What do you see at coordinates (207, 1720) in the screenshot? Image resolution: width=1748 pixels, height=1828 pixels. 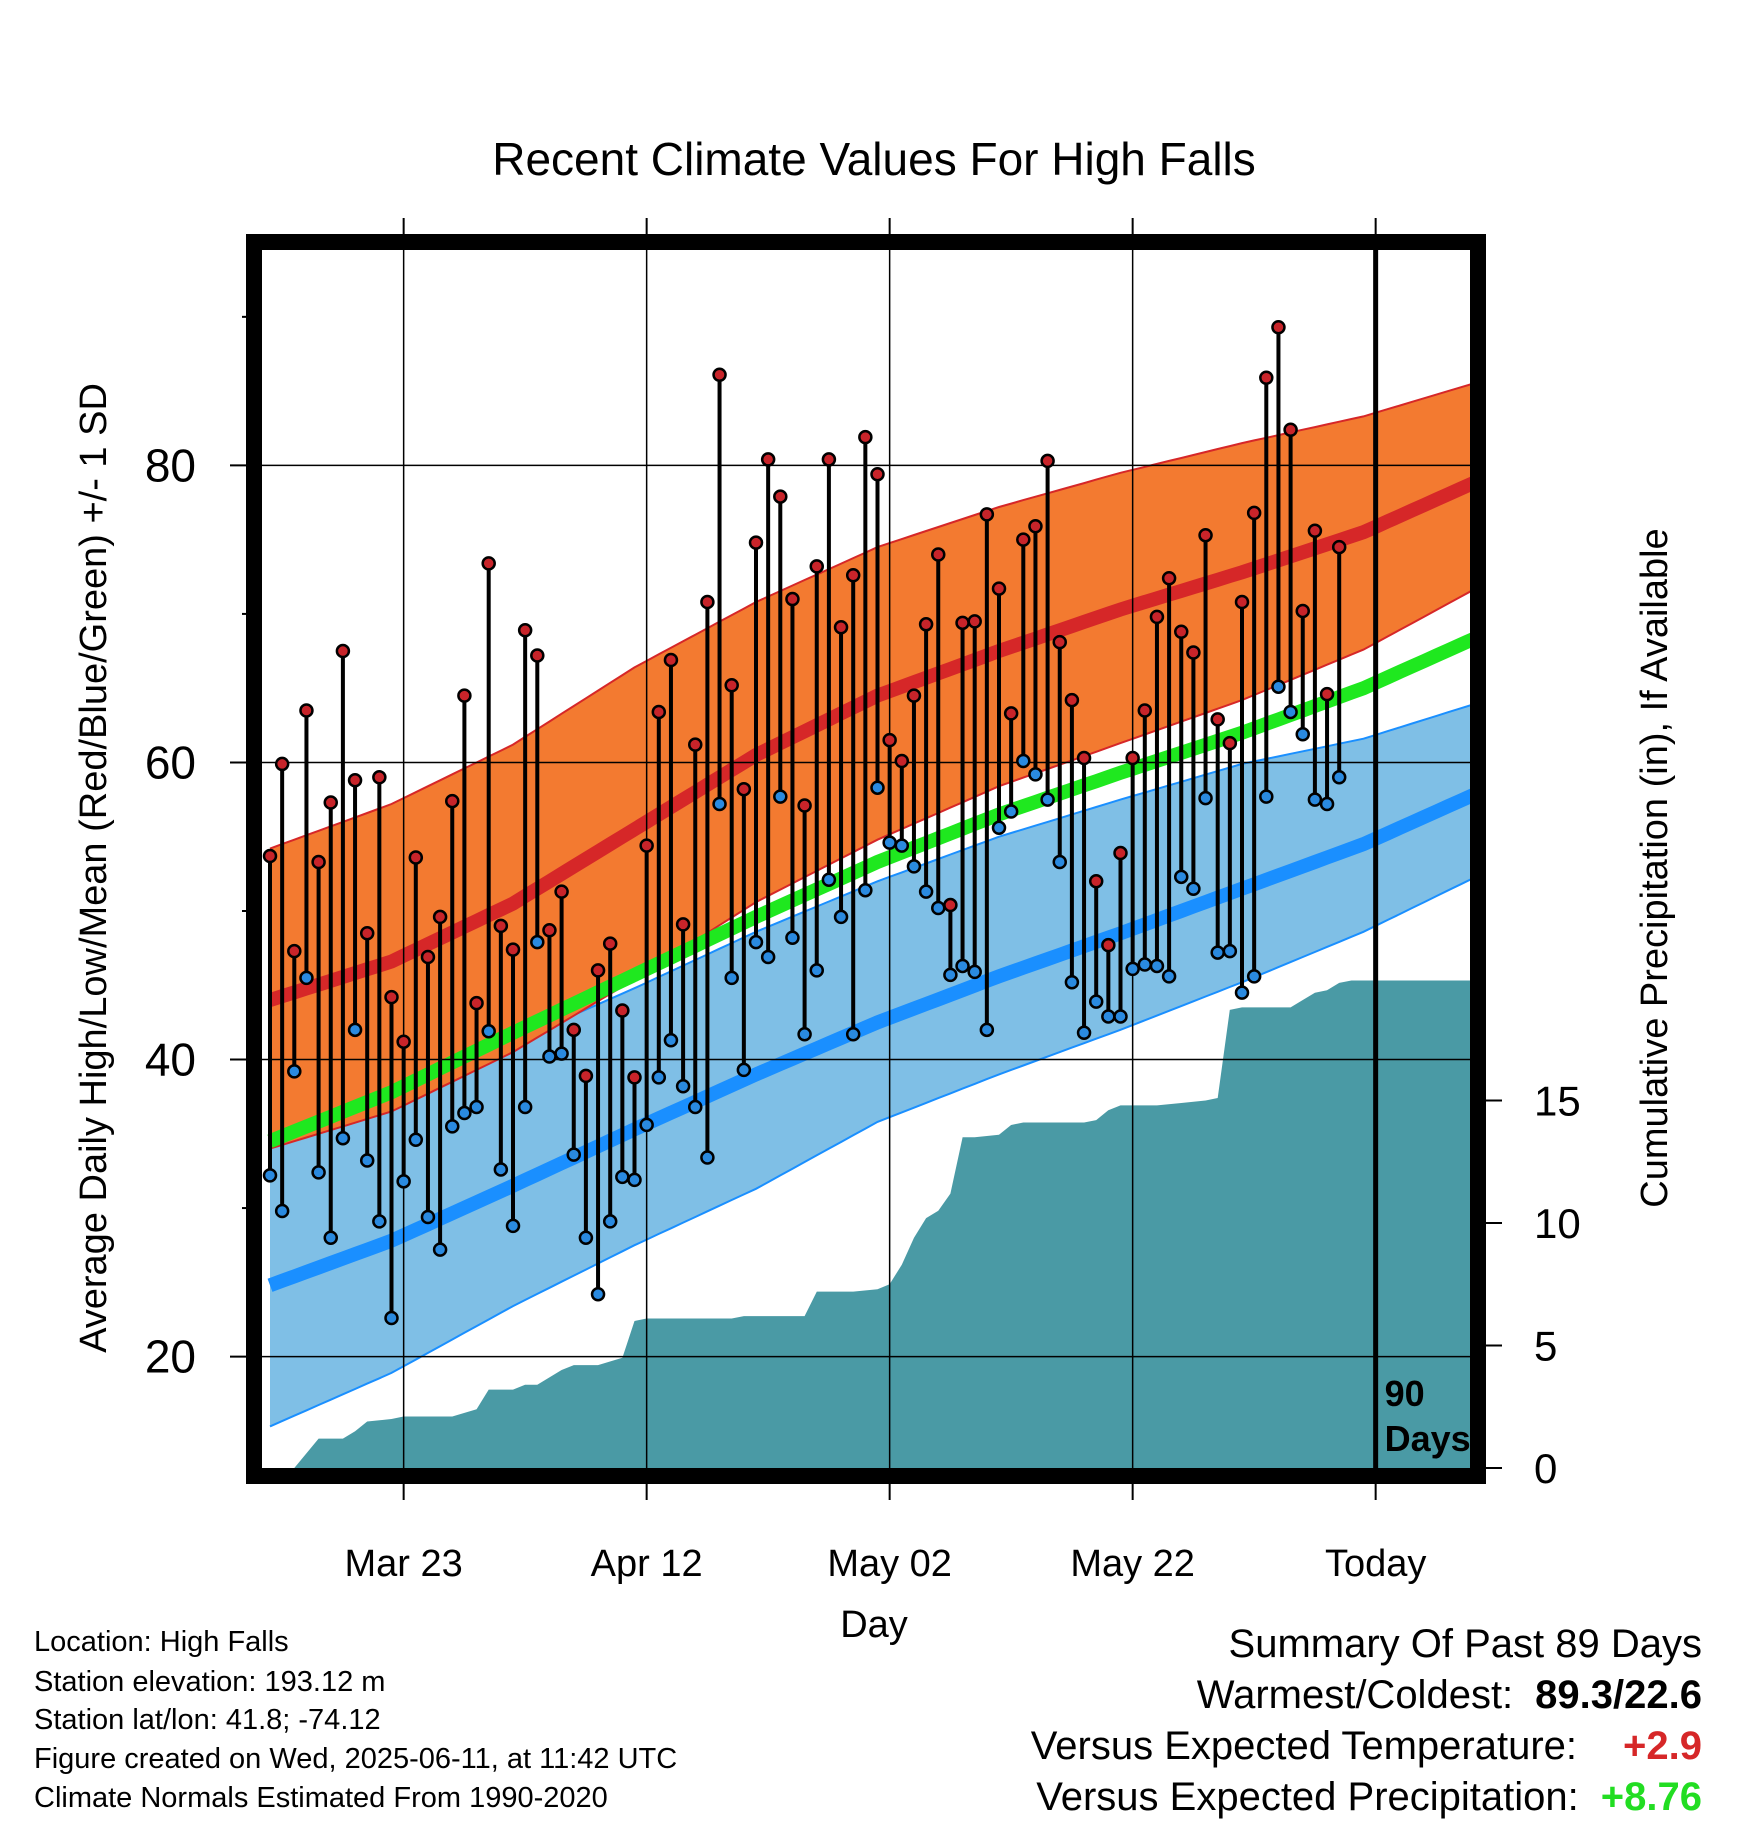 I see `latlon-text: Station lat/lon: 41.8; -74.12` at bounding box center [207, 1720].